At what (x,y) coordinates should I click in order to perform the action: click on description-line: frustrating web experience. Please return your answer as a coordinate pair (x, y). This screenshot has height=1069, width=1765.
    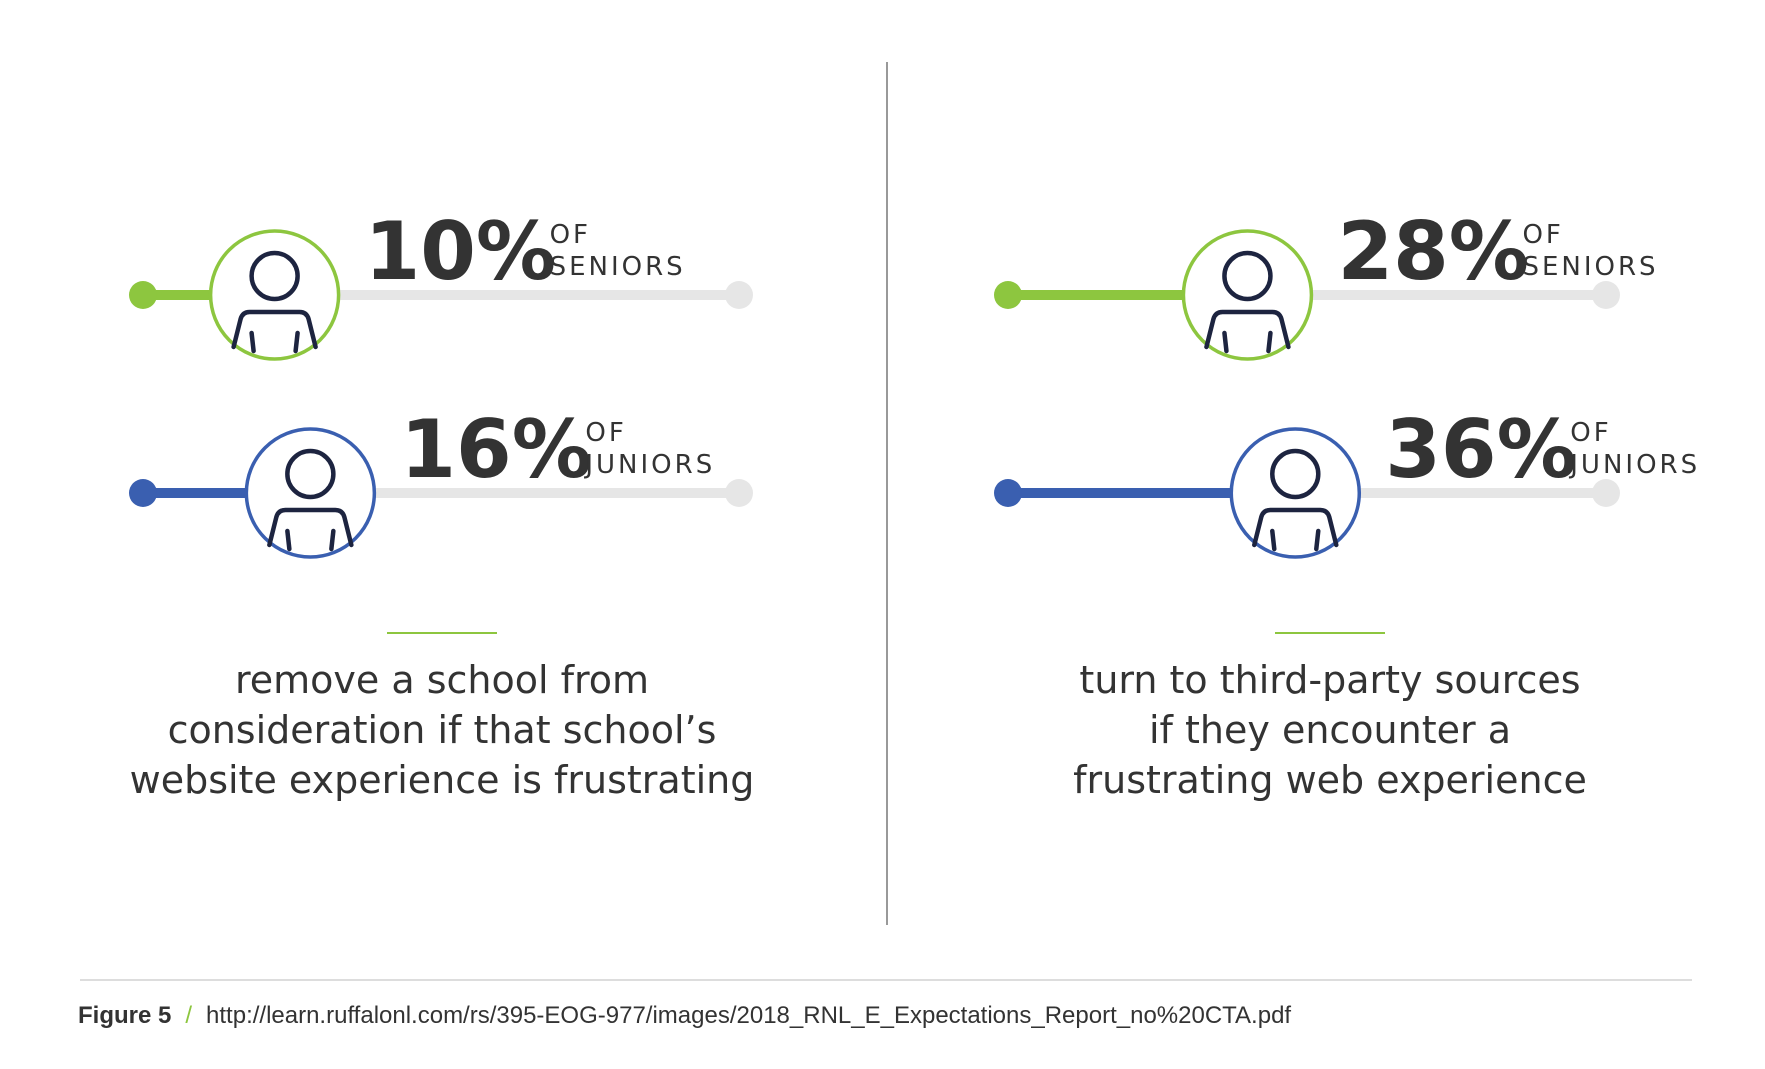
    Looking at the image, I should click on (1330, 780).